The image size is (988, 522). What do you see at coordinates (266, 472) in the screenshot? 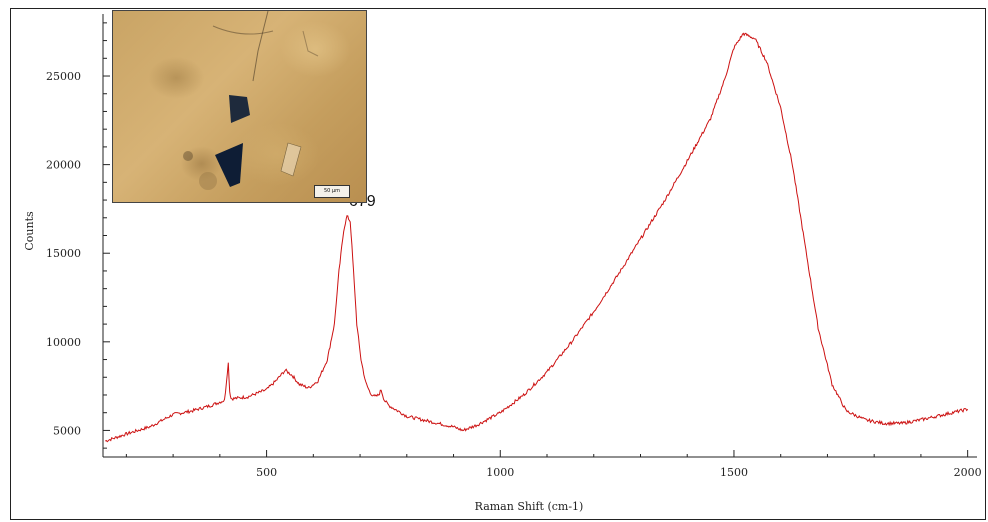
I see `x-tick-label: 500` at bounding box center [266, 472].